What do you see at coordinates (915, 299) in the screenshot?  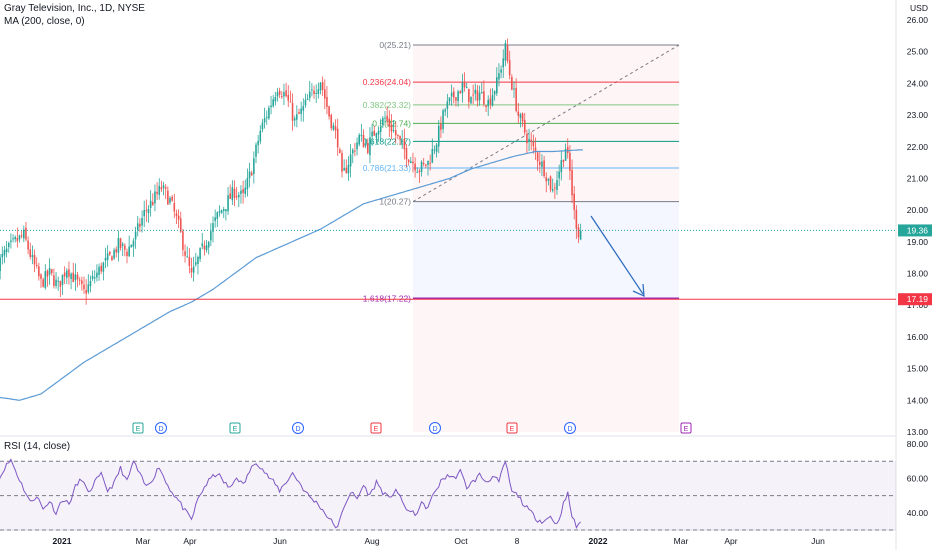 I see `support-price-badge-bg` at bounding box center [915, 299].